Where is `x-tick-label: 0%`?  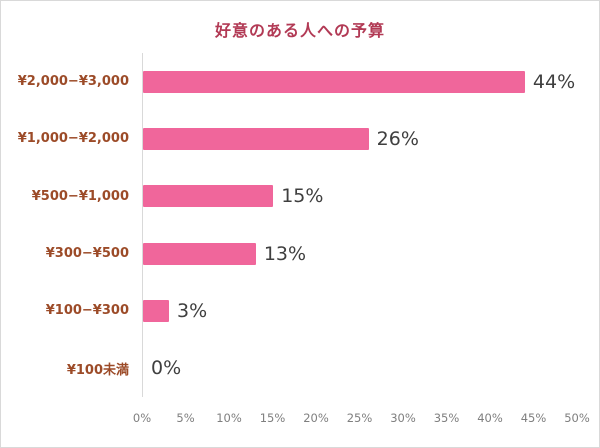
x-tick-label: 0% is located at coordinates (142, 418).